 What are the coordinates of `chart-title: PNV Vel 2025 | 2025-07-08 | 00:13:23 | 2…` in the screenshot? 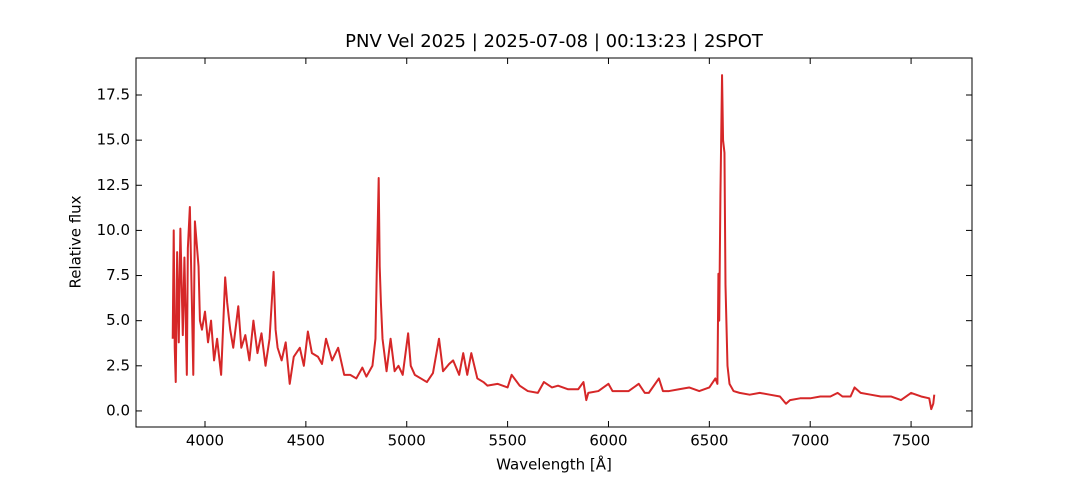 It's located at (554, 41).